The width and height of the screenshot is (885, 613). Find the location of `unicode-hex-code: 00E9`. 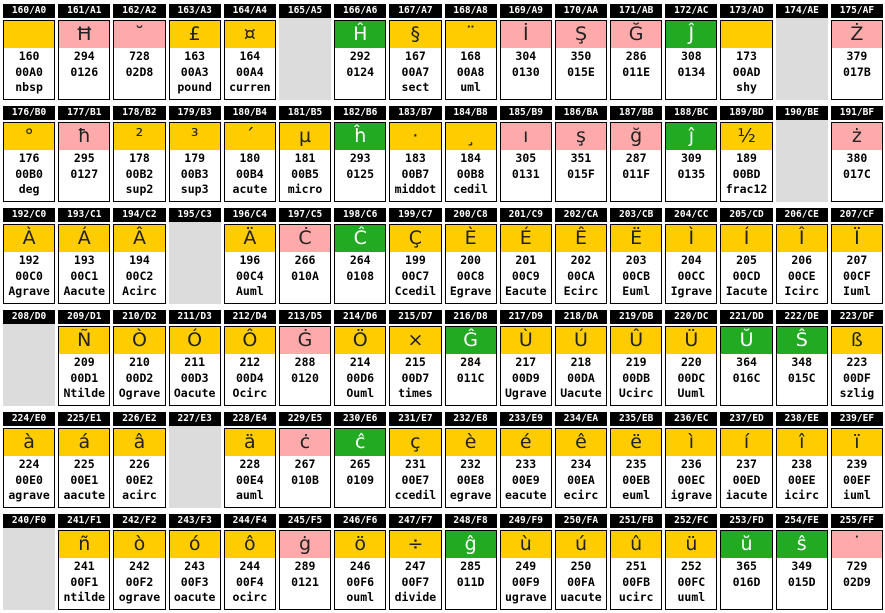

unicode-hex-code: 00E9 is located at coordinates (525, 479).